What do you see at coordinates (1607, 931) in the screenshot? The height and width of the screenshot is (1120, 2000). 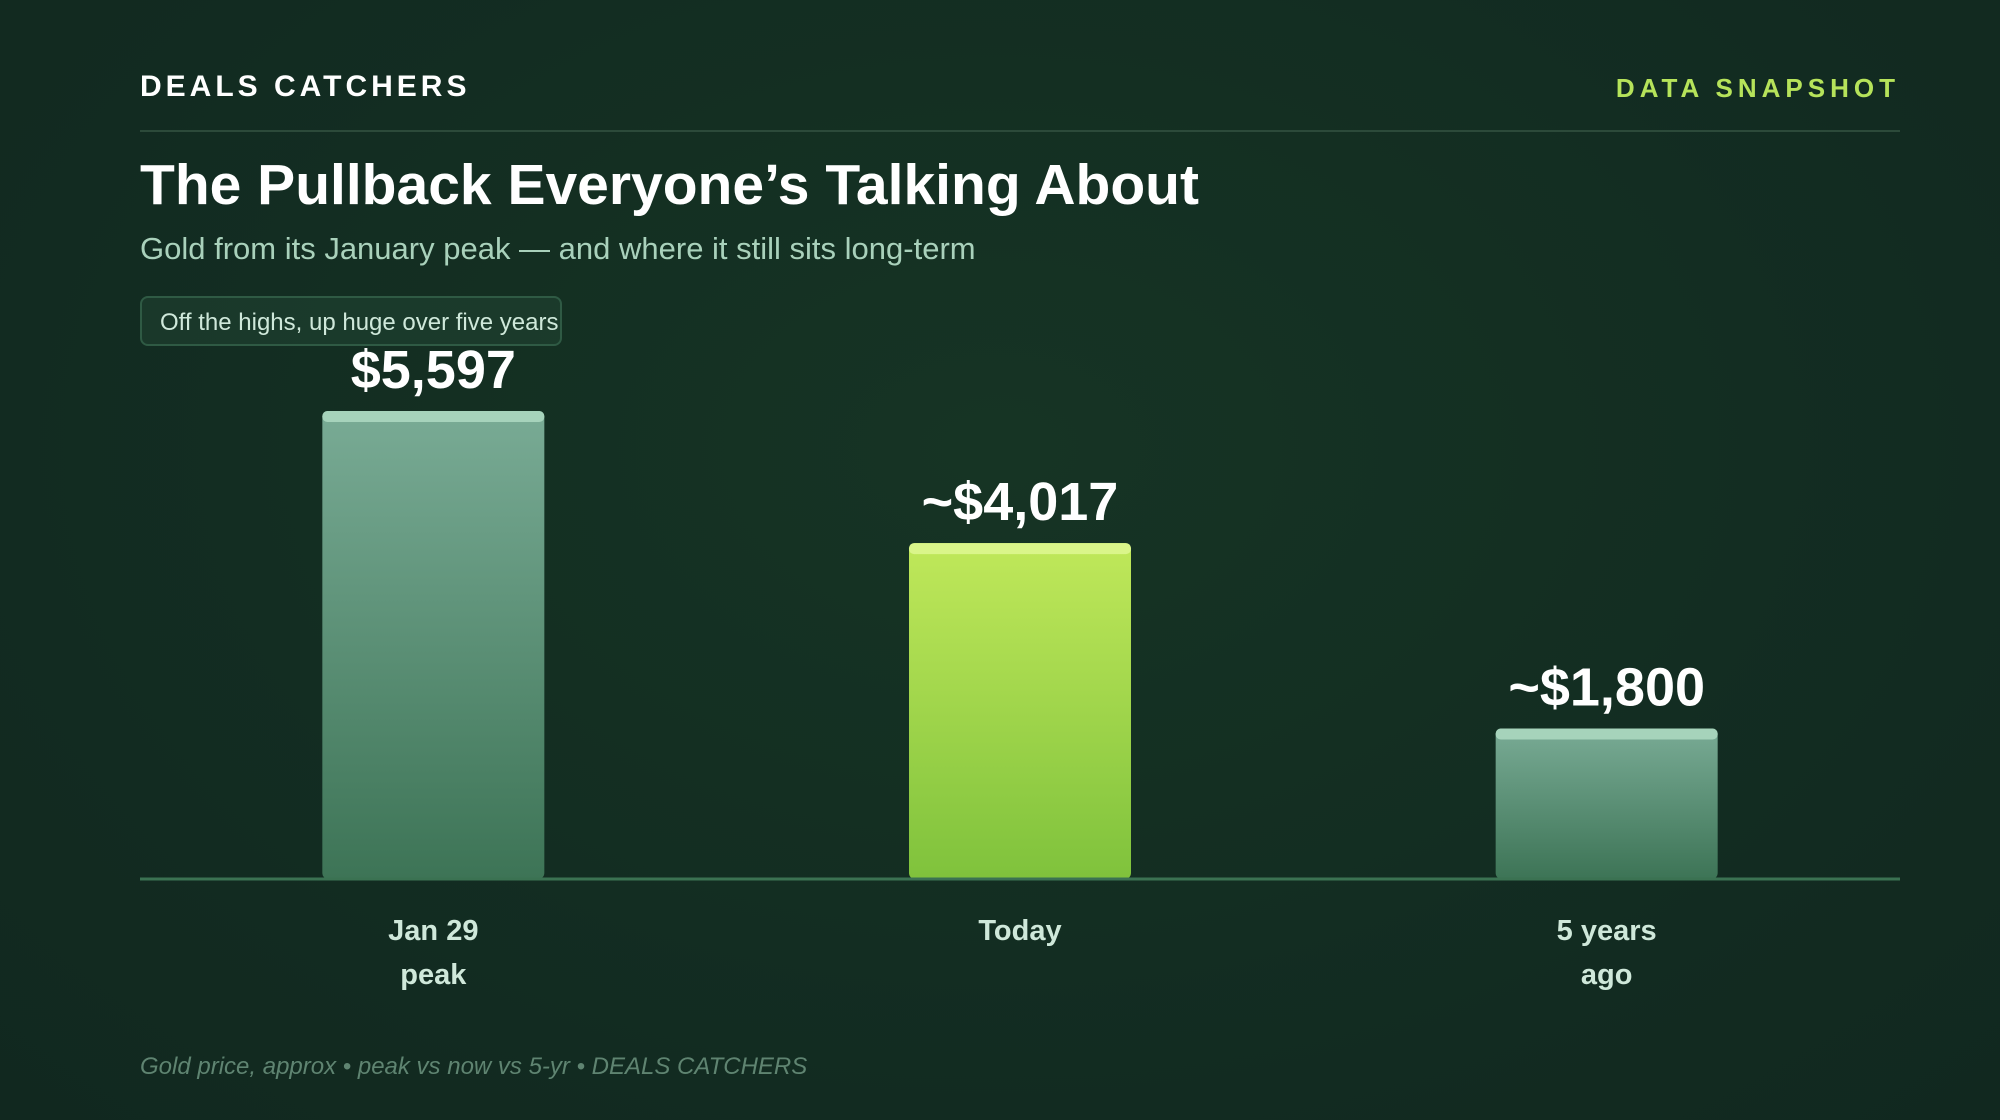 I see `category-label-2-0: 5 years` at bounding box center [1607, 931].